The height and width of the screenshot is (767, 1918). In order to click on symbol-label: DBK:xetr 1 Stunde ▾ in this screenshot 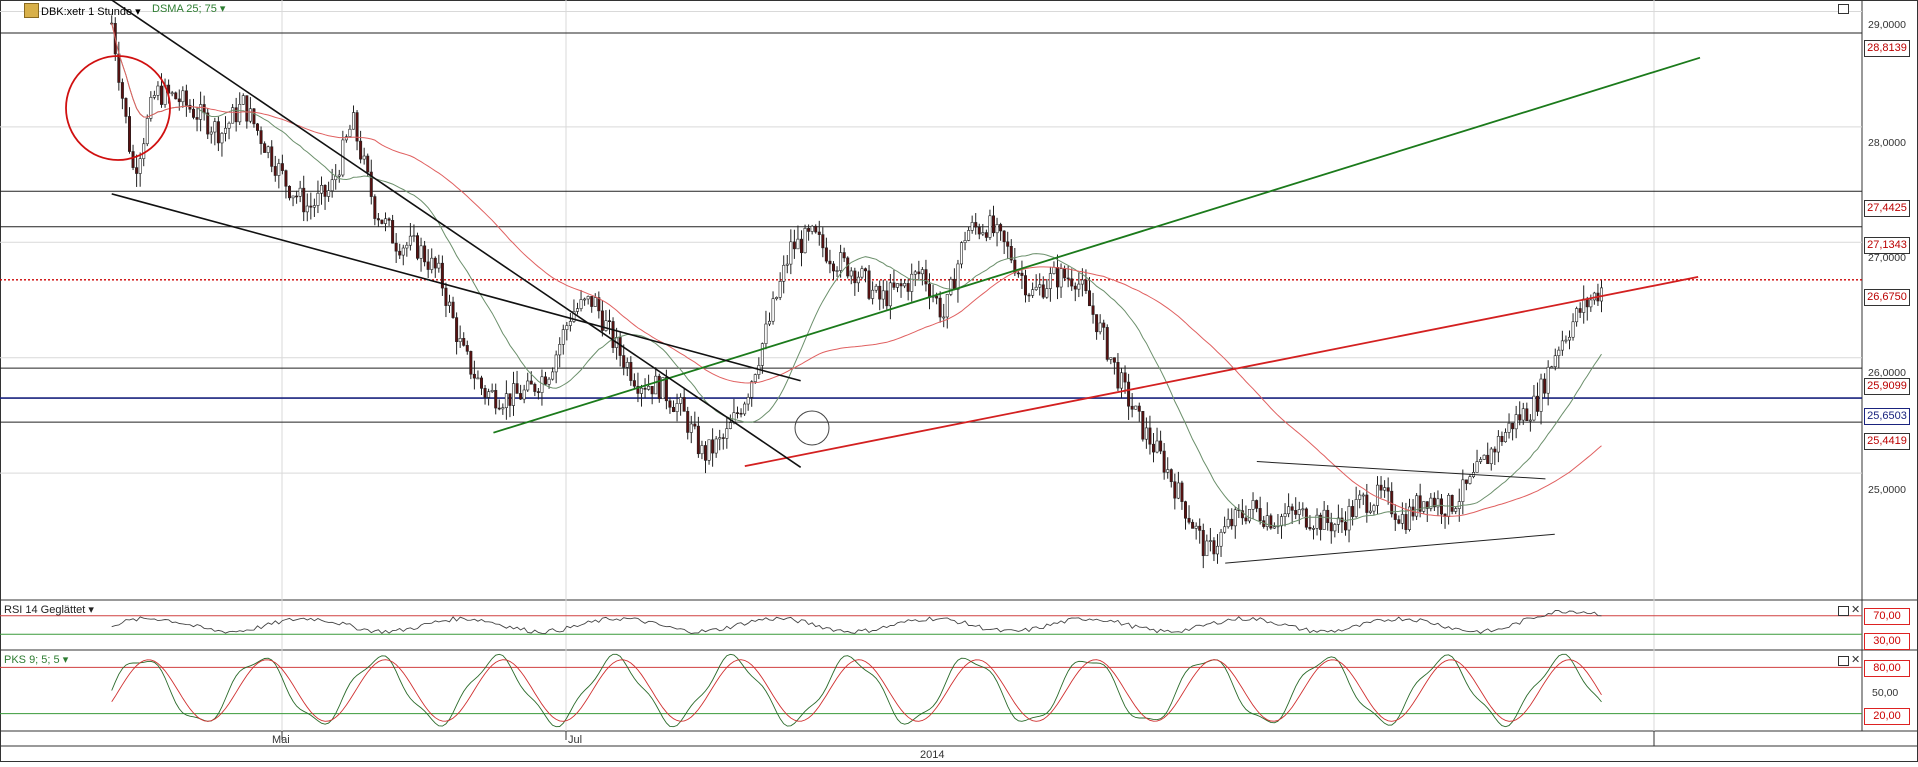, I will do `click(82, 11)`.